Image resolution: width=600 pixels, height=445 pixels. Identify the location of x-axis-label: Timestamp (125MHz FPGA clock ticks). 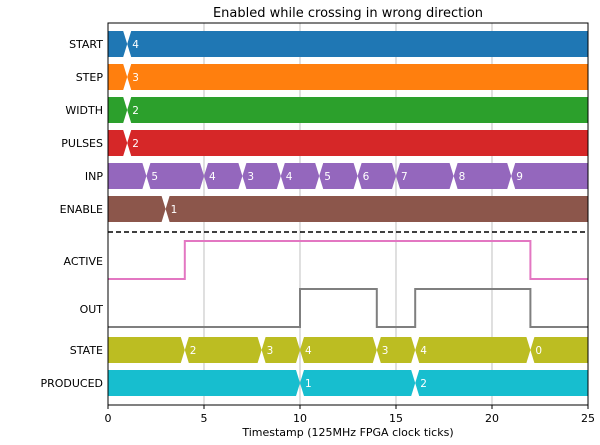
(347, 432).